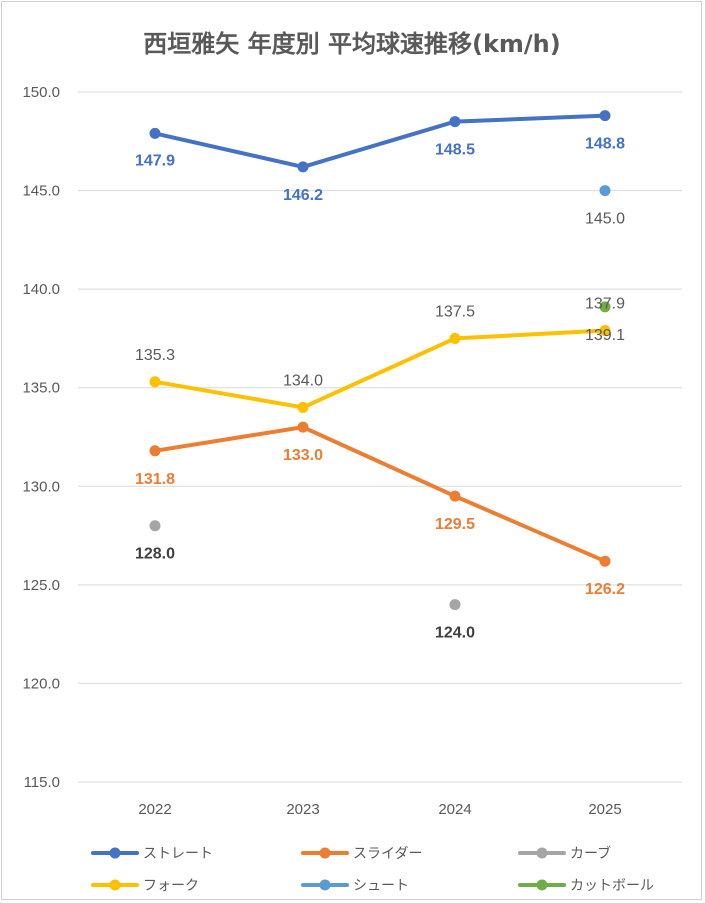  Describe the element at coordinates (41, 388) in the screenshot. I see `y-tick-label: 135.0` at that location.